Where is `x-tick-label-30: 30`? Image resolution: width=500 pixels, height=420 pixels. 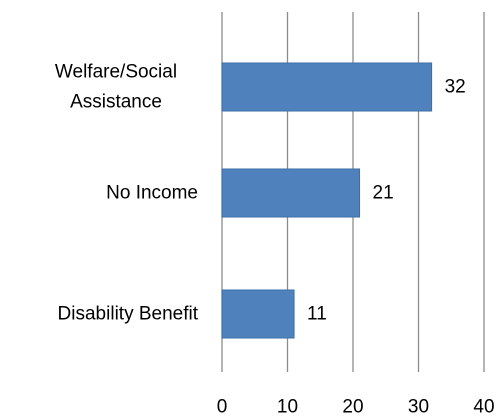
x-tick-label-30: 30 is located at coordinates (418, 407).